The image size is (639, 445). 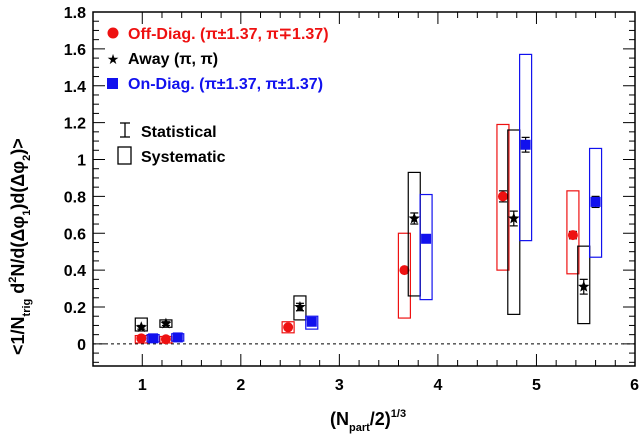 I want to click on legend-marker-on-diag, so click(x=112, y=83).